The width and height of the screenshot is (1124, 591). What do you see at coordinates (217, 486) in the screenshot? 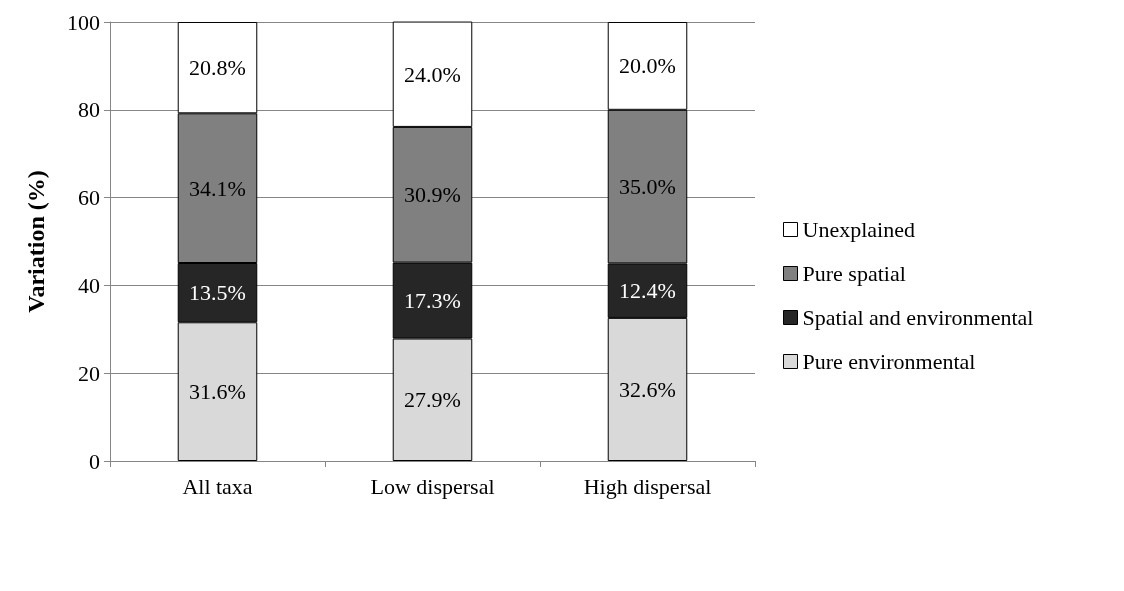
I see `x-tick-label: All taxa` at bounding box center [217, 486].